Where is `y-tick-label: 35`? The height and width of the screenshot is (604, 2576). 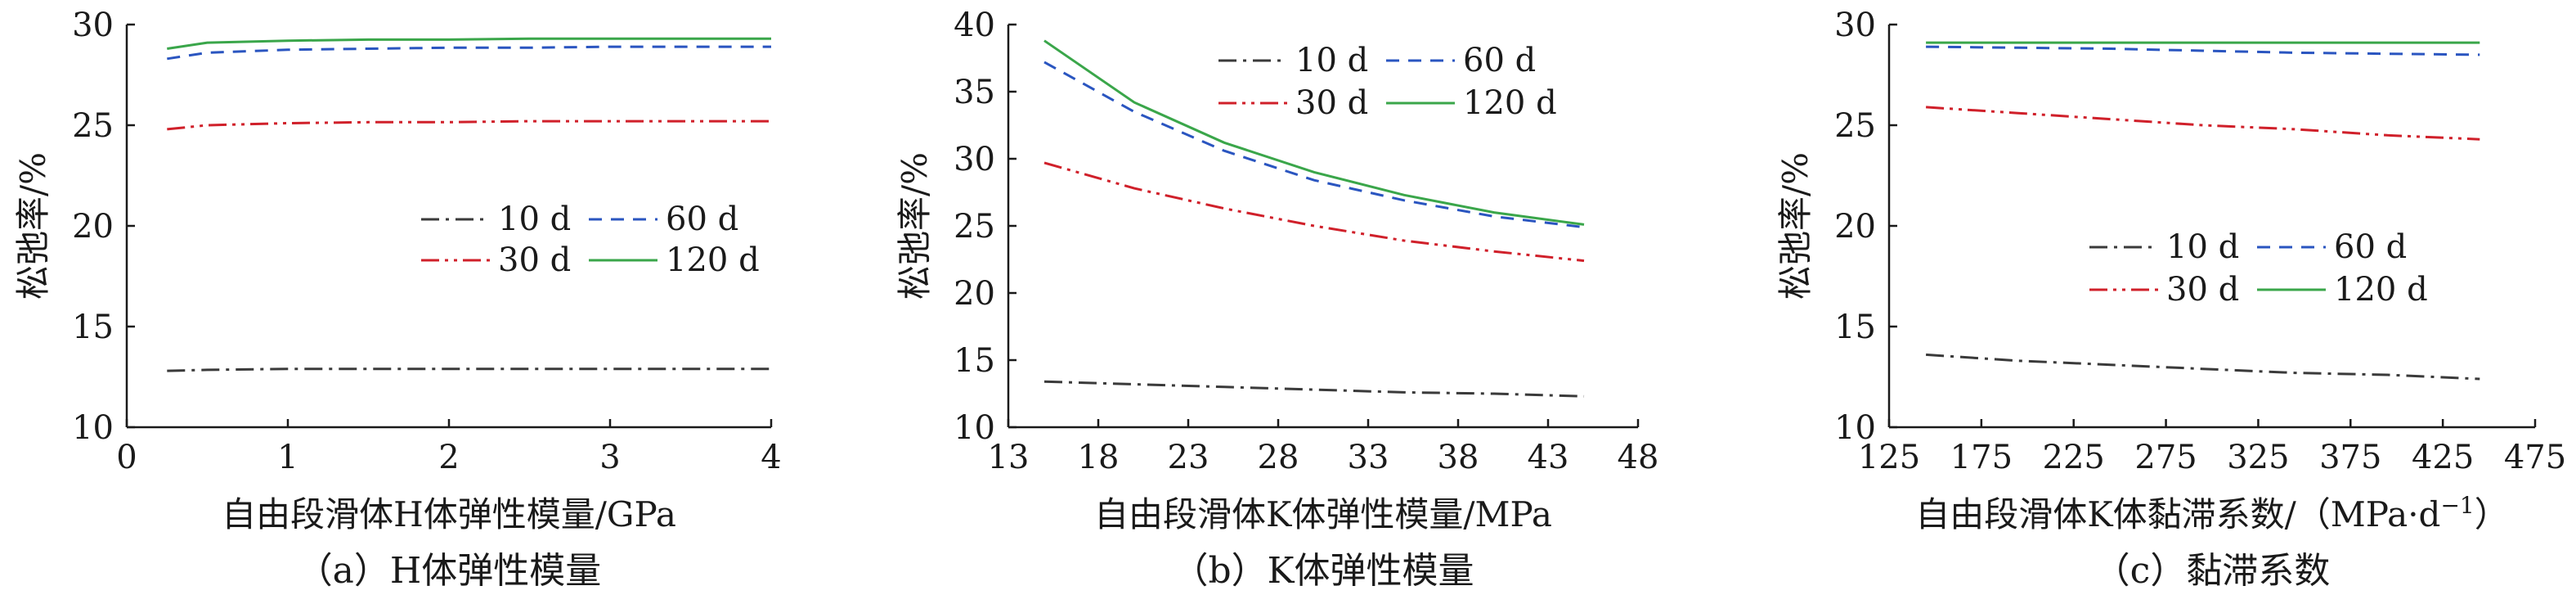 y-tick-label: 35 is located at coordinates (975, 92).